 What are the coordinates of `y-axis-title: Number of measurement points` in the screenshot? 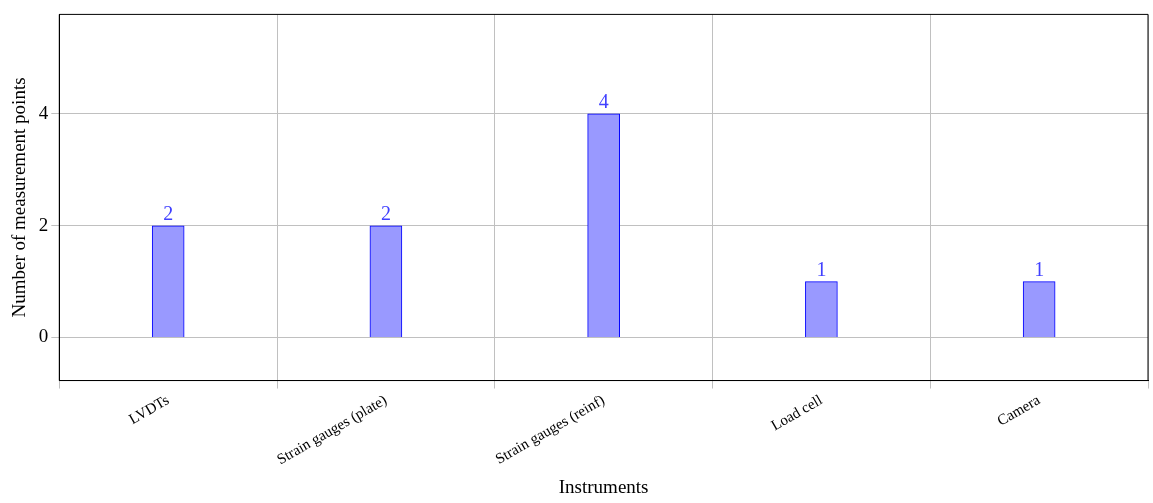 It's located at (19, 197).